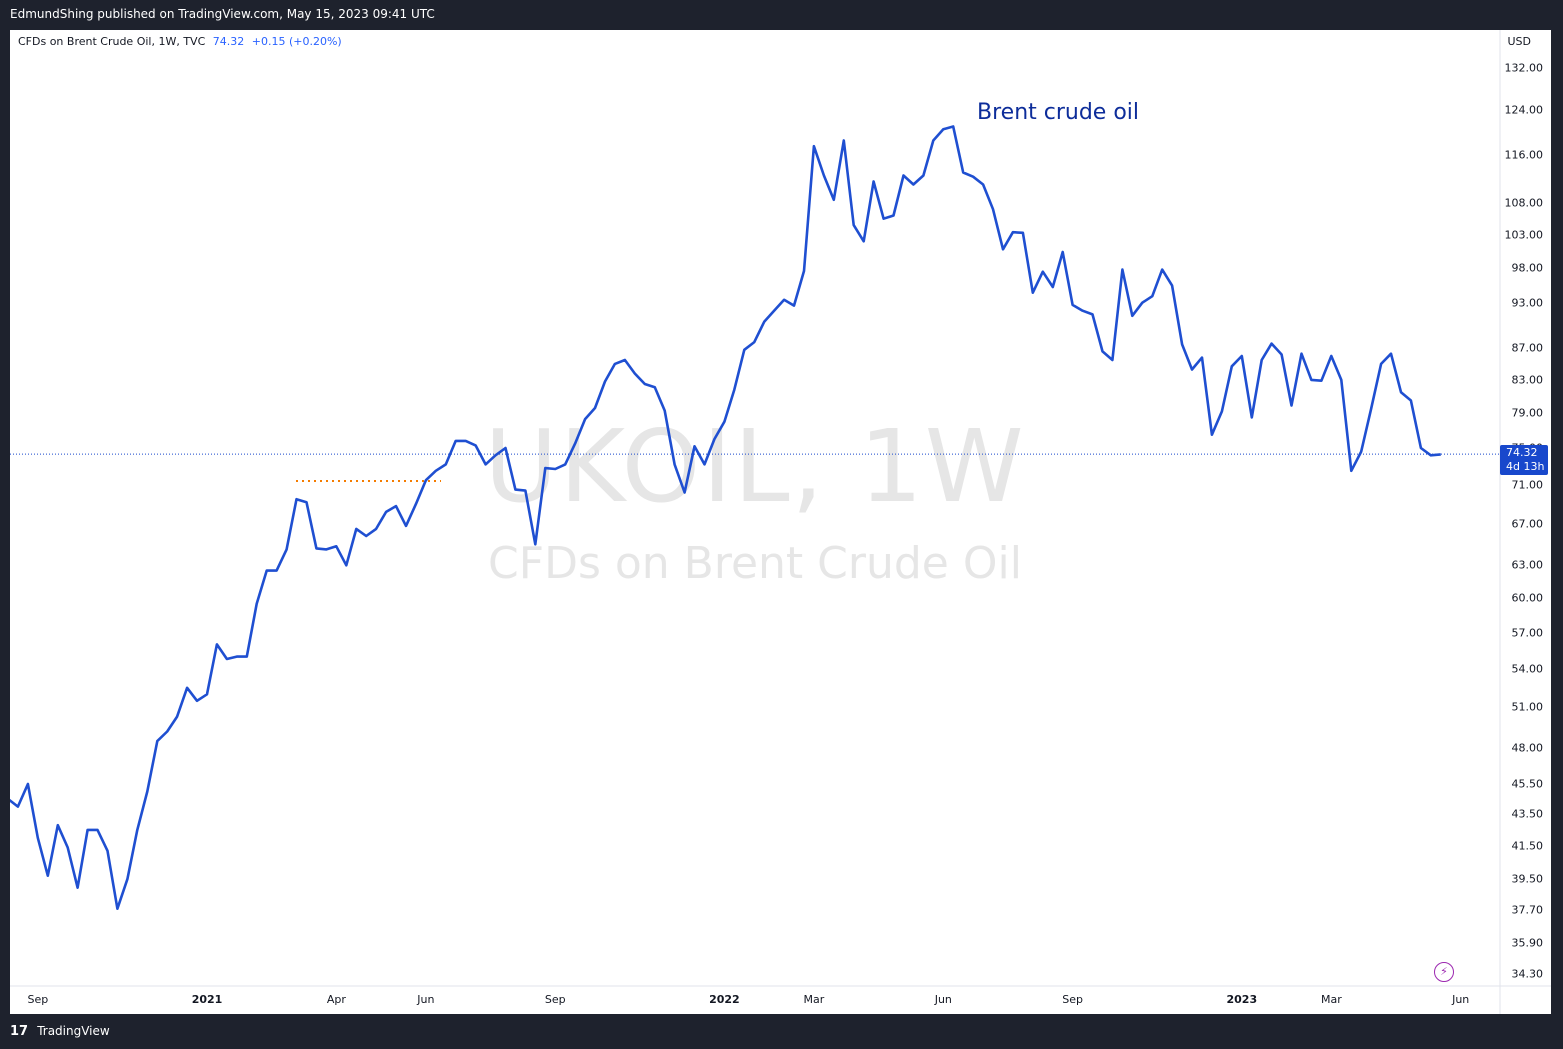  What do you see at coordinates (1525, 467) in the screenshot?
I see `price-badge-countdown: 4d 13h` at bounding box center [1525, 467].